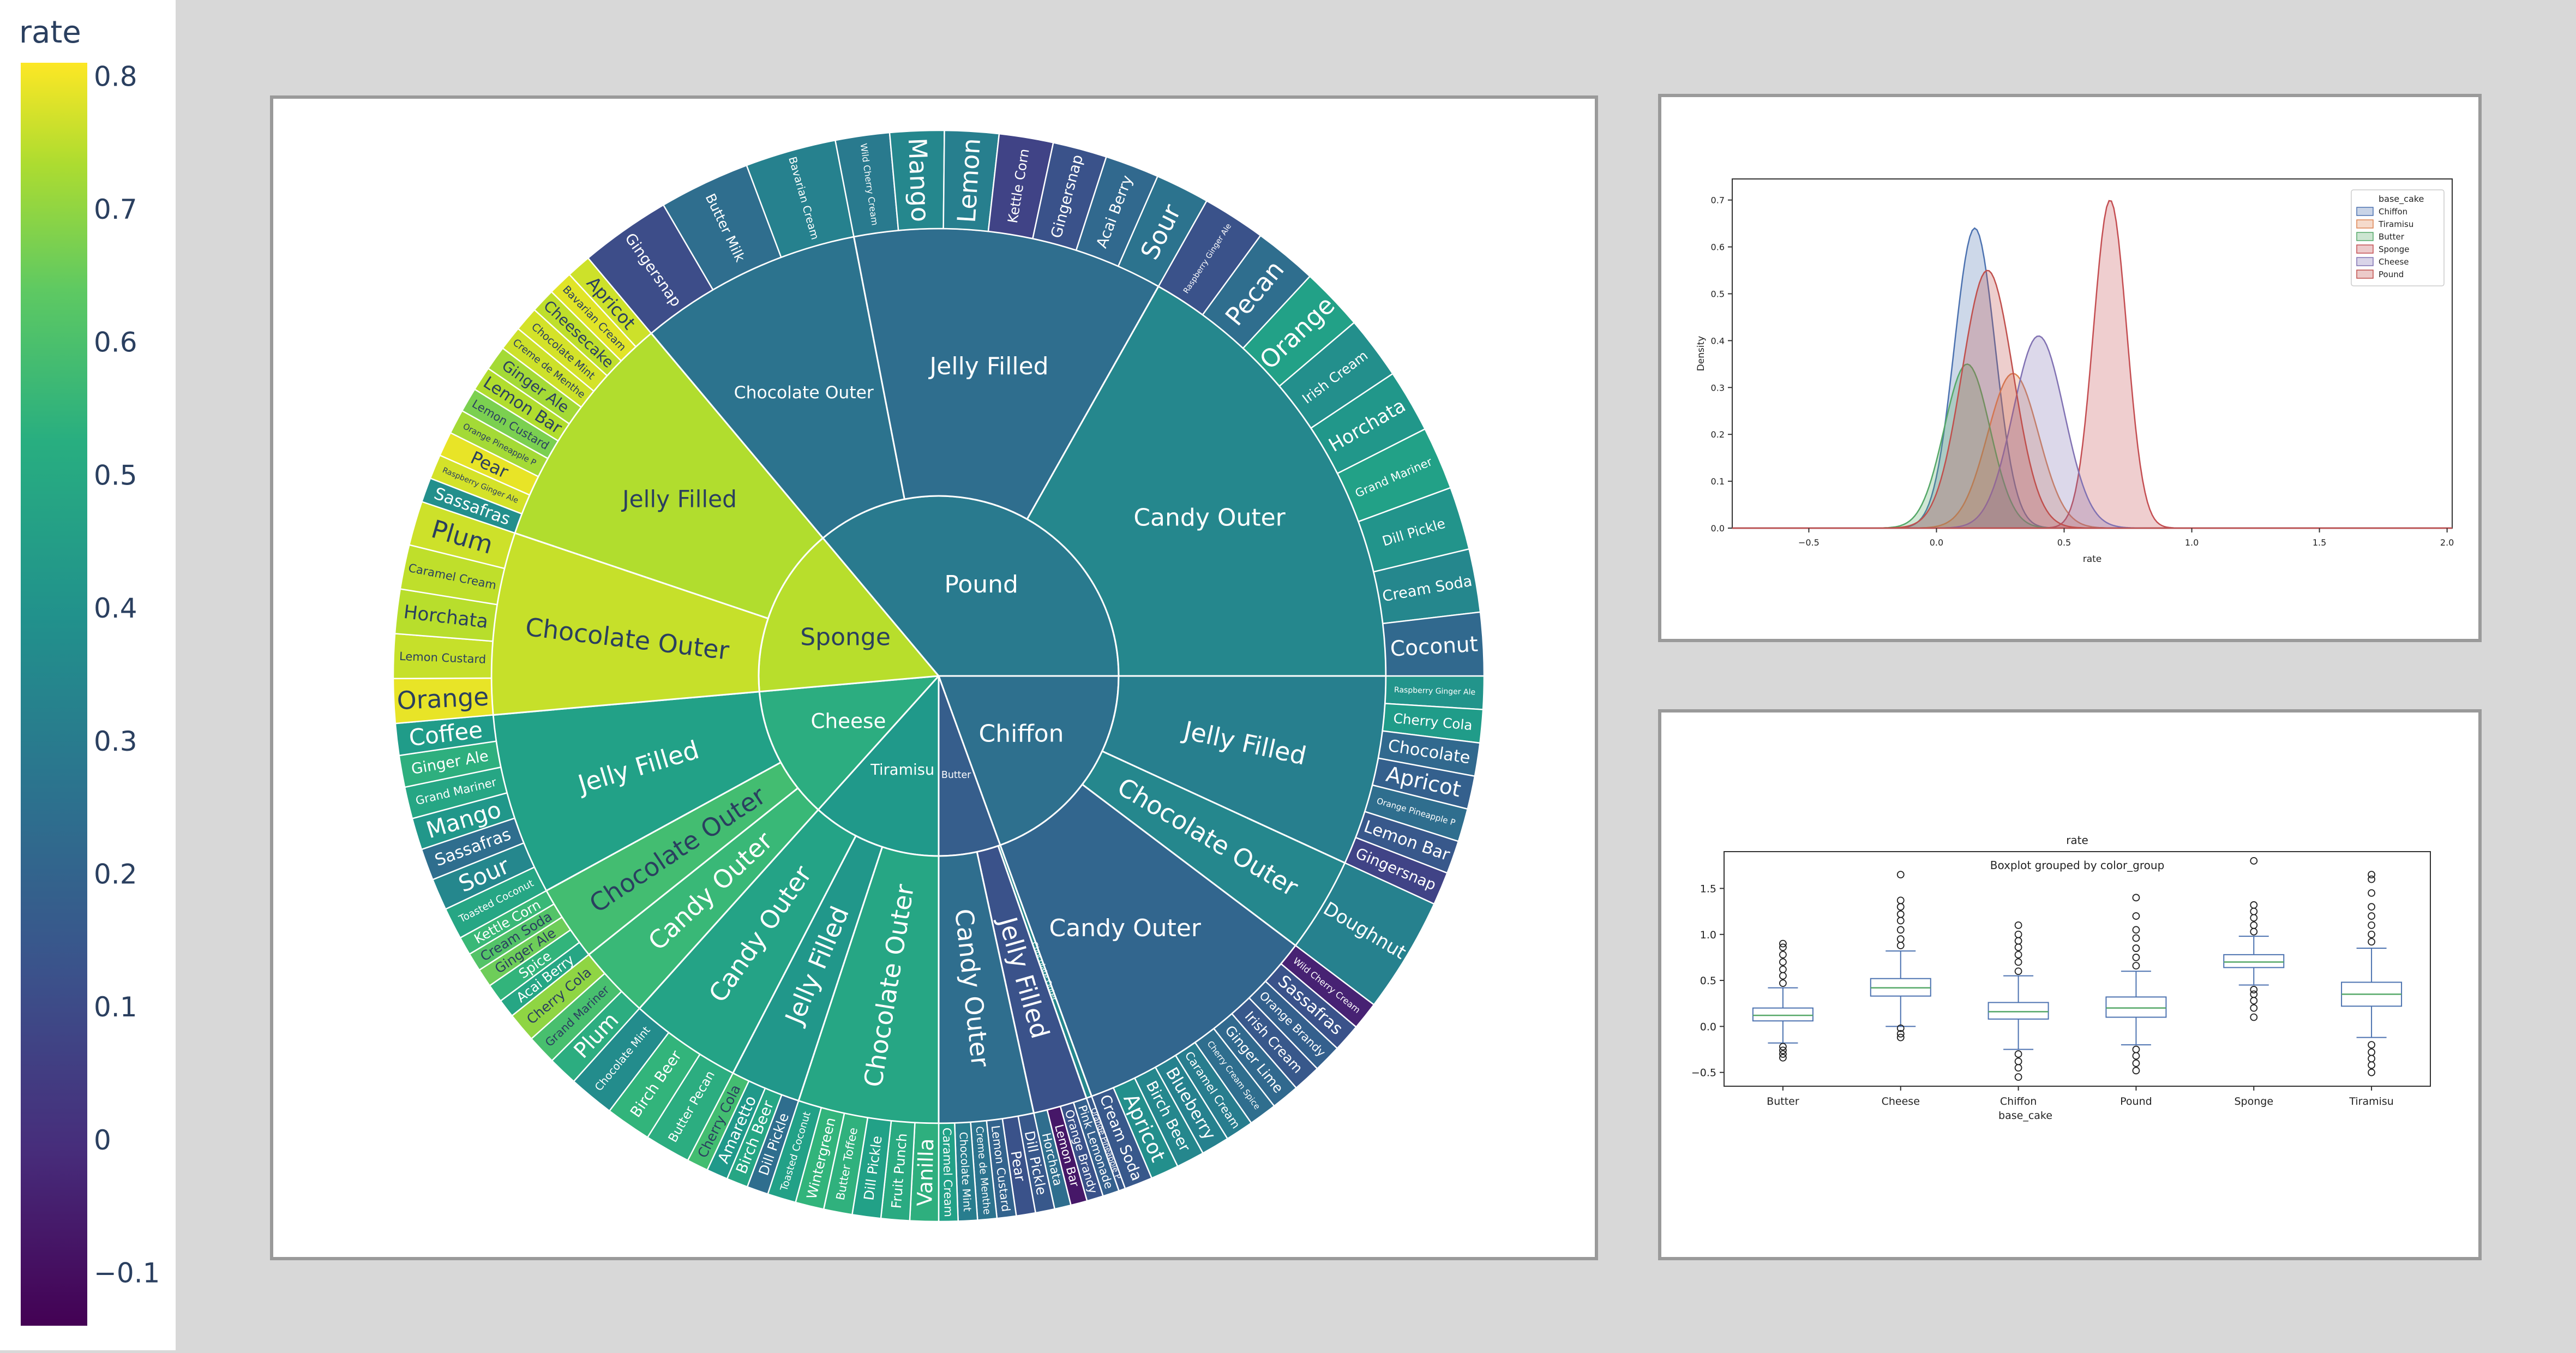 The width and height of the screenshot is (2576, 1353). I want to click on kde-legend-label: Cheese, so click(2394, 262).